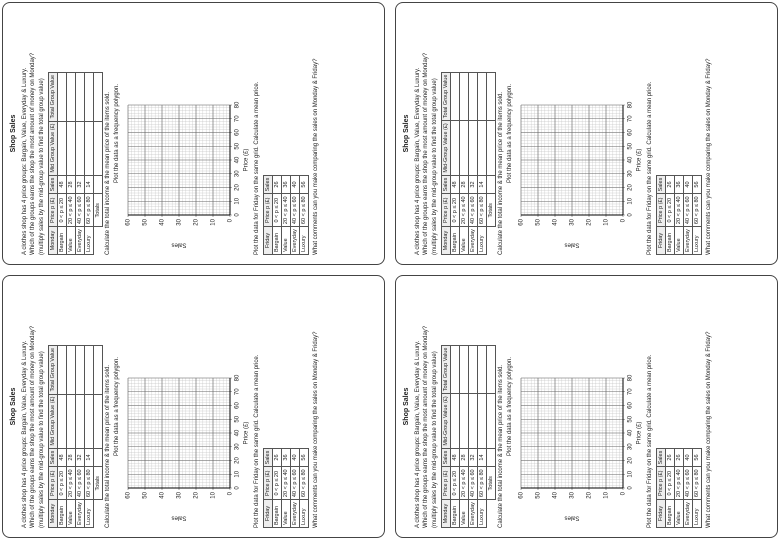  What do you see at coordinates (670, 184) in the screenshot?
I see `table-cell: 26` at bounding box center [670, 184].